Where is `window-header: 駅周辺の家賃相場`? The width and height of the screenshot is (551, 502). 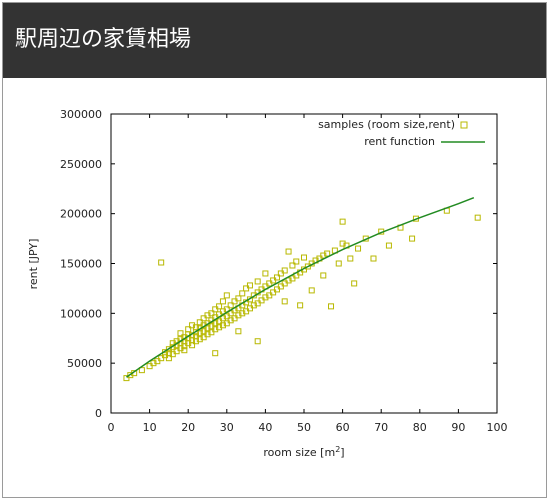 window-header: 駅周辺の家賃相場 is located at coordinates (274, 40).